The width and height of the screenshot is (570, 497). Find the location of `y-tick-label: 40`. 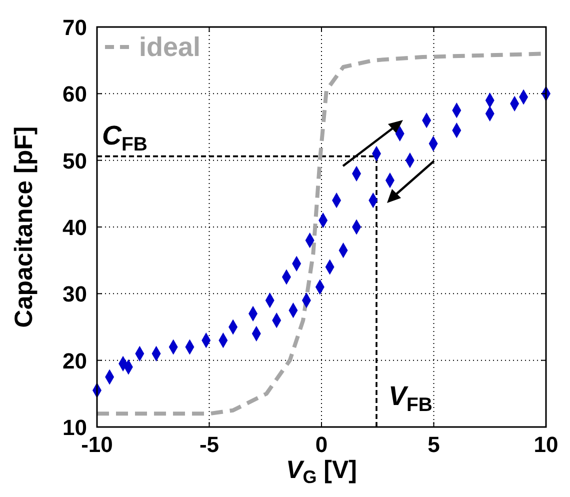

y-tick-label: 40 is located at coordinates (74, 227).